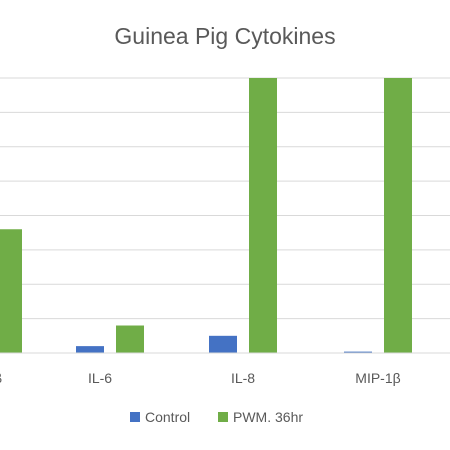  Describe the element at coordinates (224, 36) in the screenshot. I see `chart-title: Guinea Pig Cytokines` at that location.